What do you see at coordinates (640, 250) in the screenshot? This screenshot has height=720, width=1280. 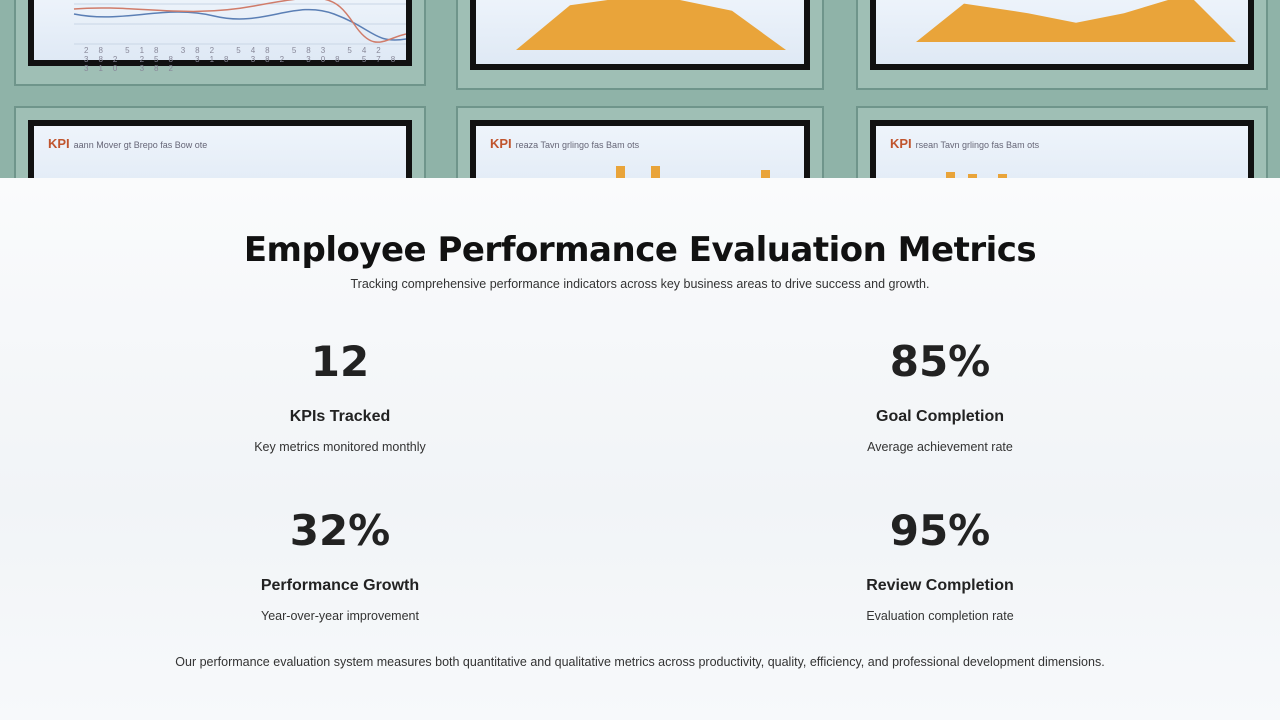 I see `page-title: Employee Performance Evaluation Metrics` at bounding box center [640, 250].